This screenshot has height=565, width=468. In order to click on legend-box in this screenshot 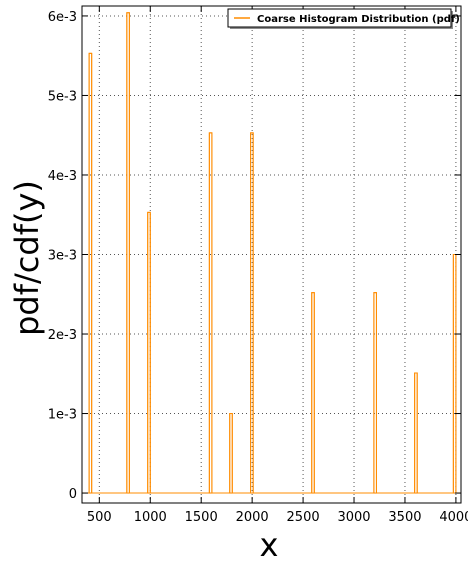, I will do `click(339, 18)`.